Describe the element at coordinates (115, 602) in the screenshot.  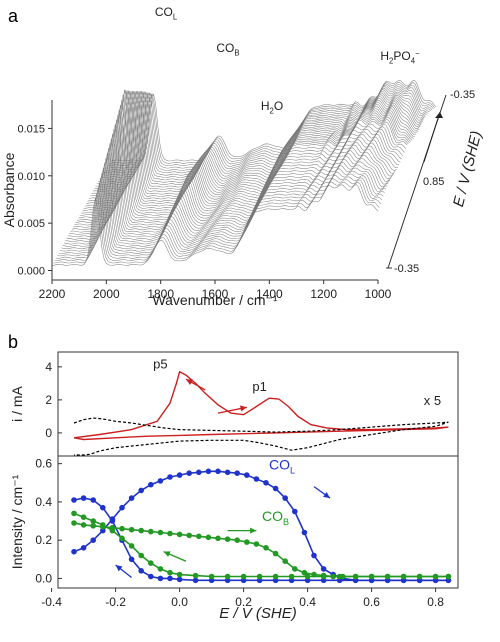
I see `intensity-x-tick-label: -0.2` at that location.